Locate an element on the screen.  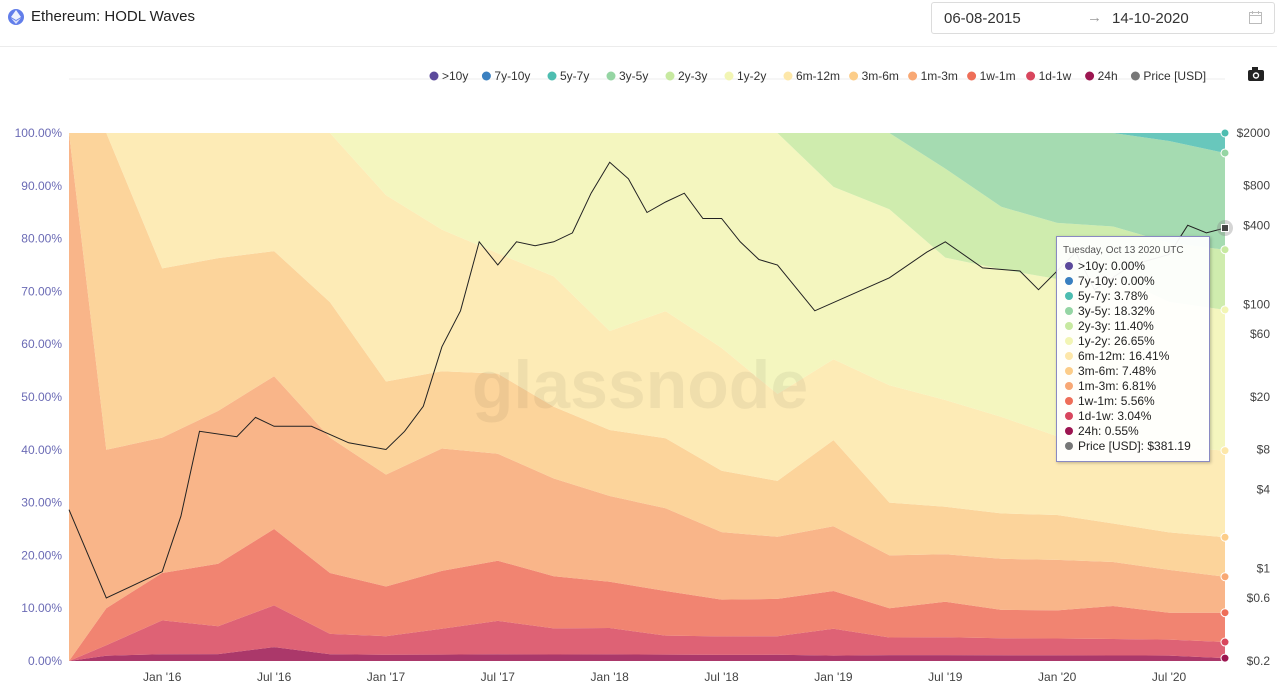
legend-item: 3m-6m is located at coordinates (874, 76).